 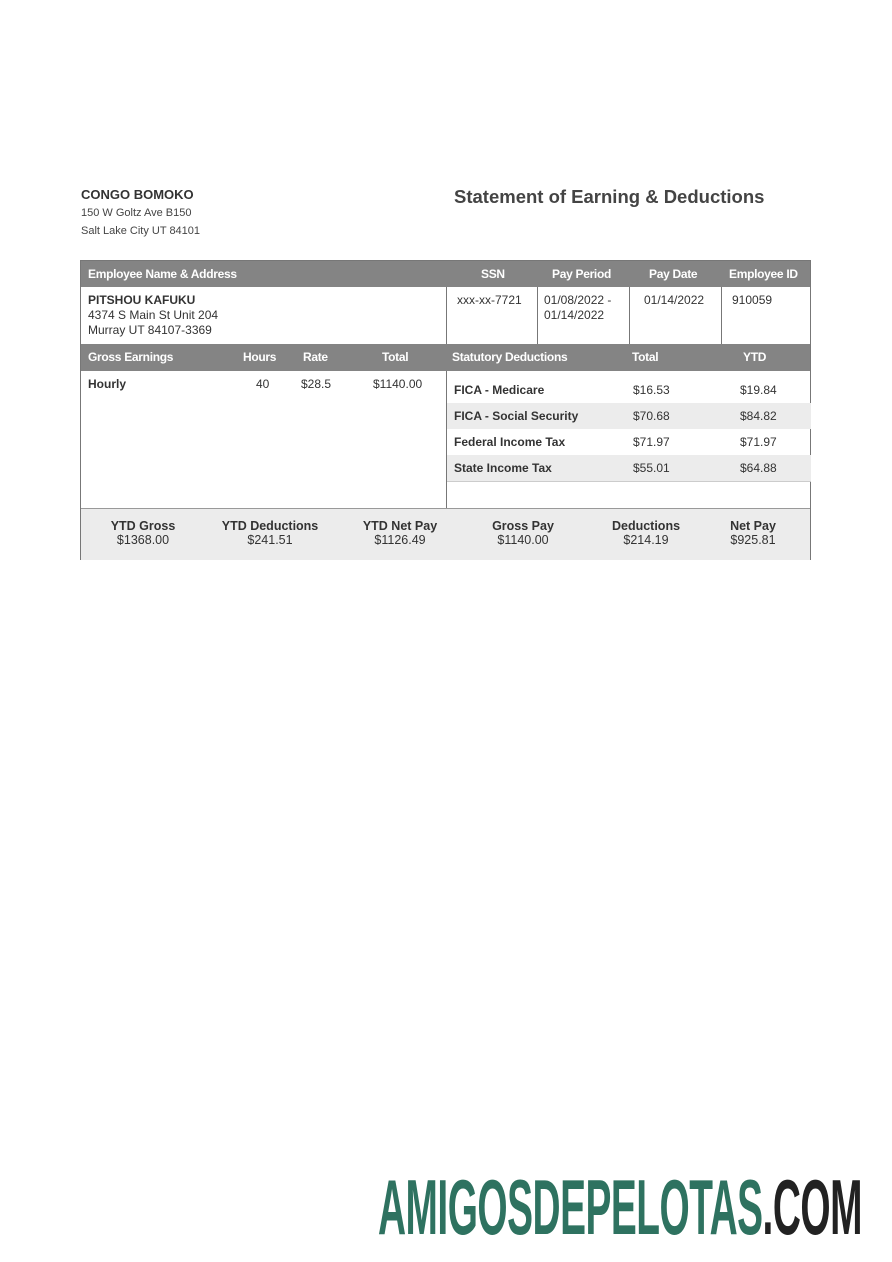 What do you see at coordinates (609, 196) in the screenshot?
I see `statement-title: Statement of Earning & Deductions` at bounding box center [609, 196].